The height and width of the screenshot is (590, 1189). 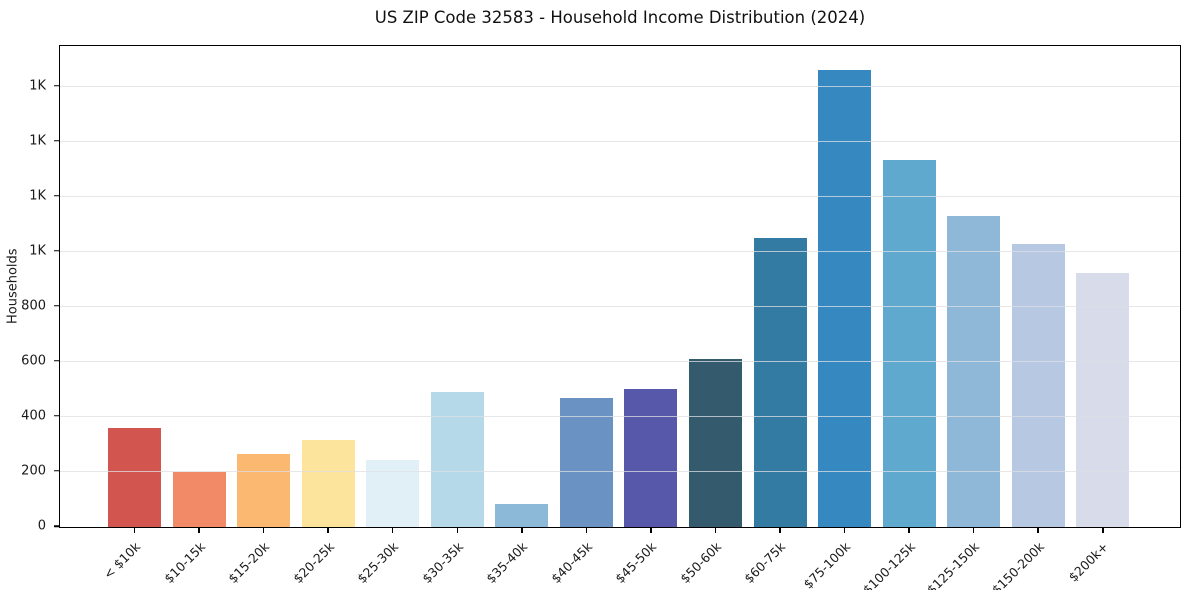 I want to click on x-tick-label: $200k+, so click(x=1088, y=562).